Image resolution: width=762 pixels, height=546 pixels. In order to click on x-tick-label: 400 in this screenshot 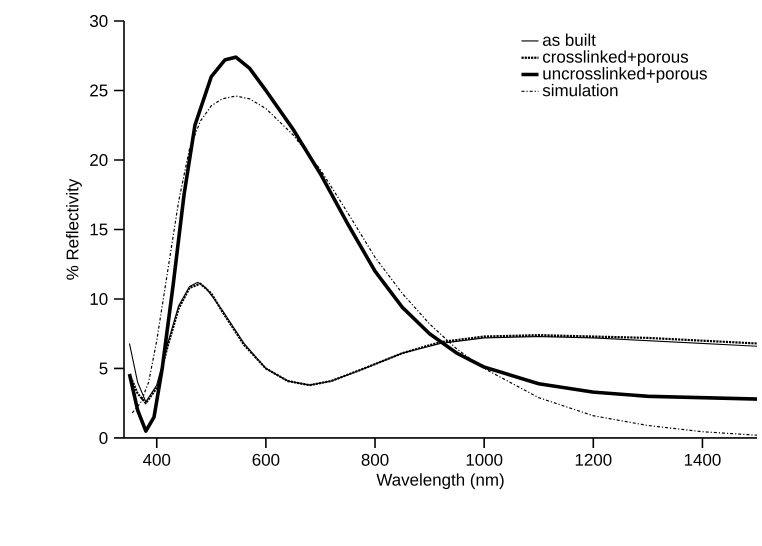, I will do `click(156, 460)`.